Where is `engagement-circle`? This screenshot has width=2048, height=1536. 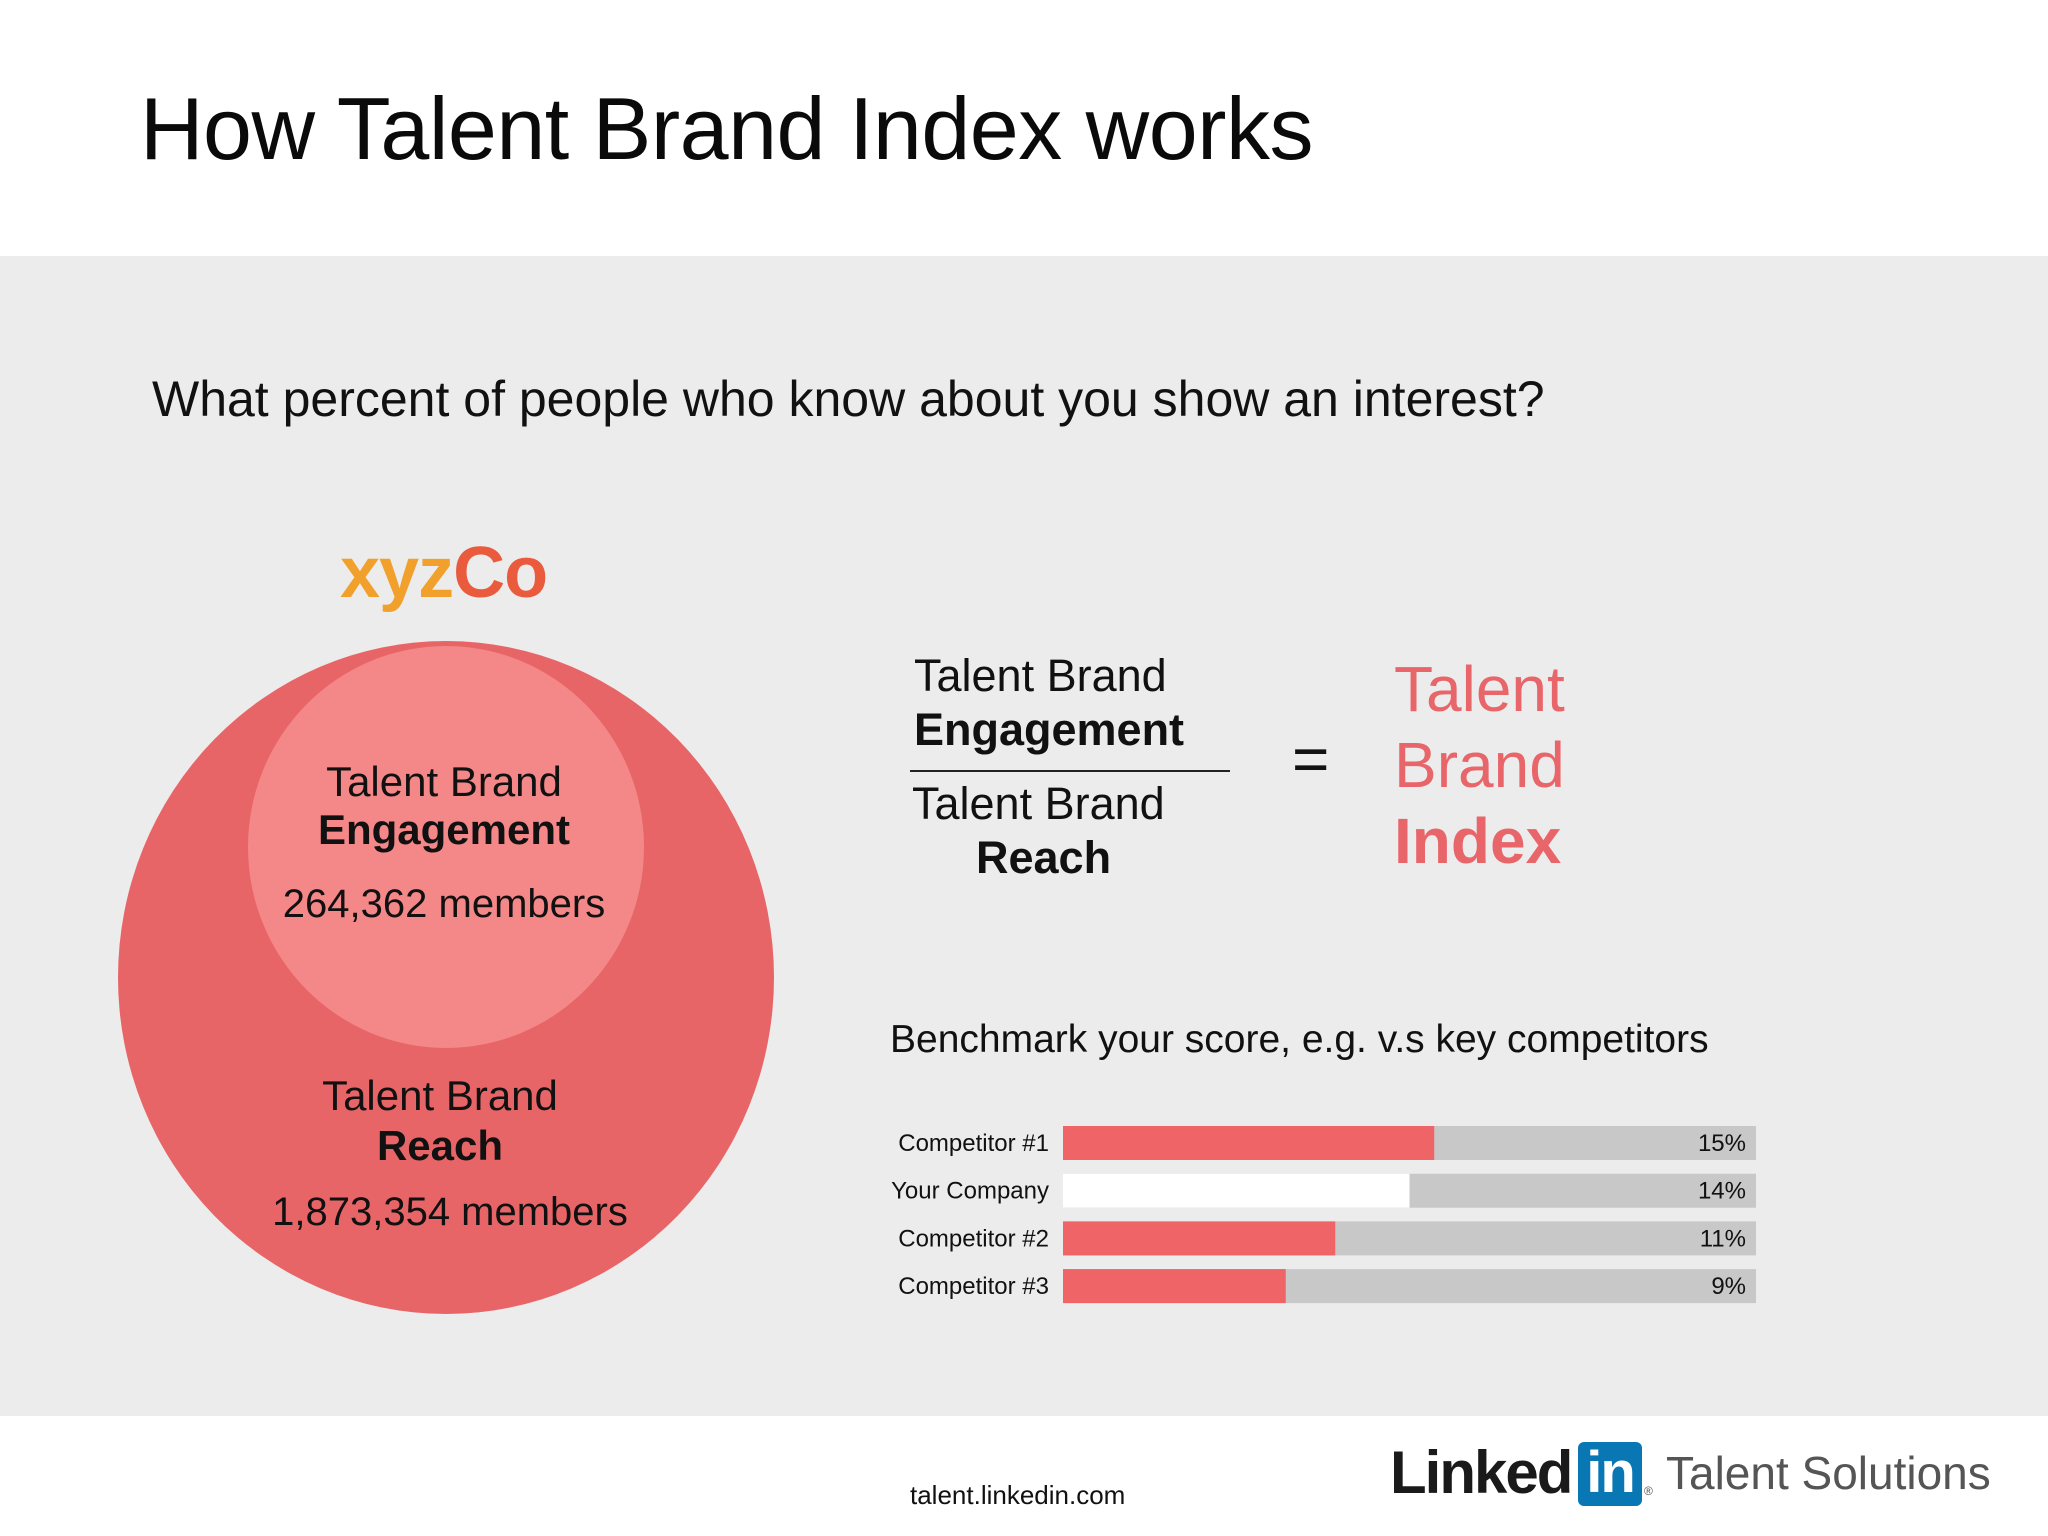 engagement-circle is located at coordinates (446, 847).